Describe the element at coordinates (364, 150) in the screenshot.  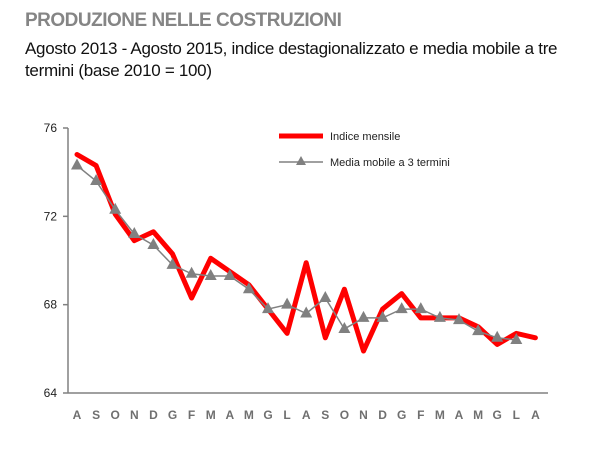
I see `chart-legend: Indice mensile Media mobile a 3 termini` at that location.